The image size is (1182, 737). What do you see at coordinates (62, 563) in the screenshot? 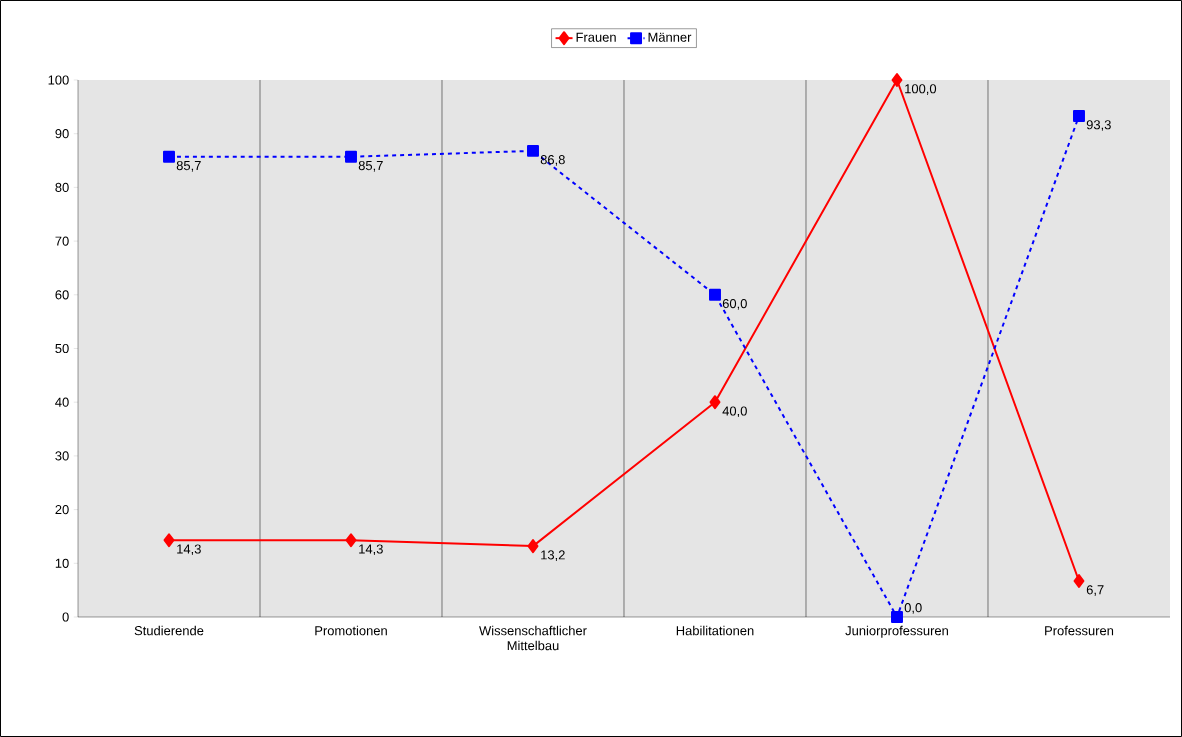
I see `y-tick-label: 10` at bounding box center [62, 563].